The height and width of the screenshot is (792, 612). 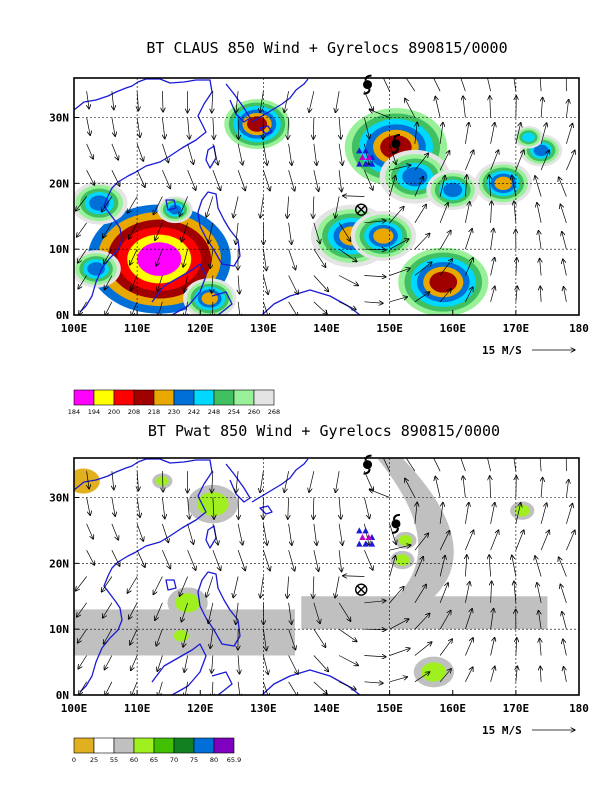 What do you see at coordinates (143, 575) in the screenshot?
I see `coastline-asia-mainland` at bounding box center [143, 575].